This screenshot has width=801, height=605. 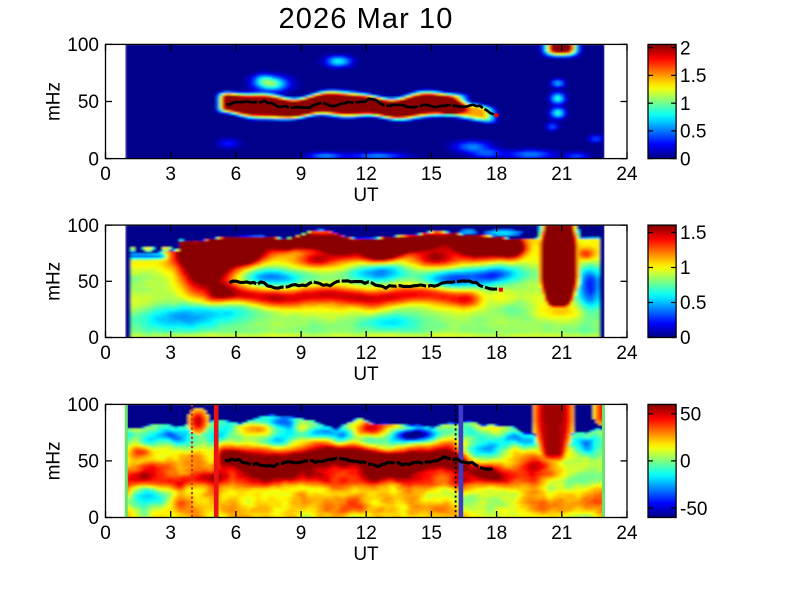 What do you see at coordinates (366, 19) in the screenshot?
I see `svg-text: 2026 Mar 10` at bounding box center [366, 19].